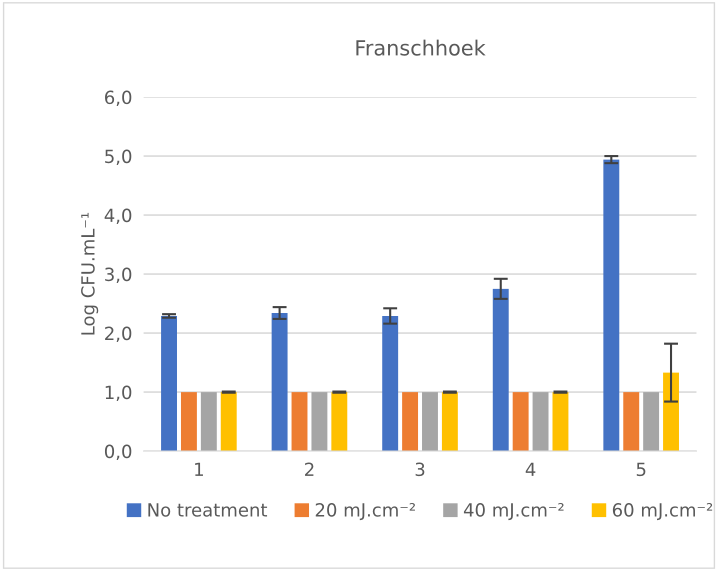  I want to click on x-tick-label: 5, so click(641, 469).